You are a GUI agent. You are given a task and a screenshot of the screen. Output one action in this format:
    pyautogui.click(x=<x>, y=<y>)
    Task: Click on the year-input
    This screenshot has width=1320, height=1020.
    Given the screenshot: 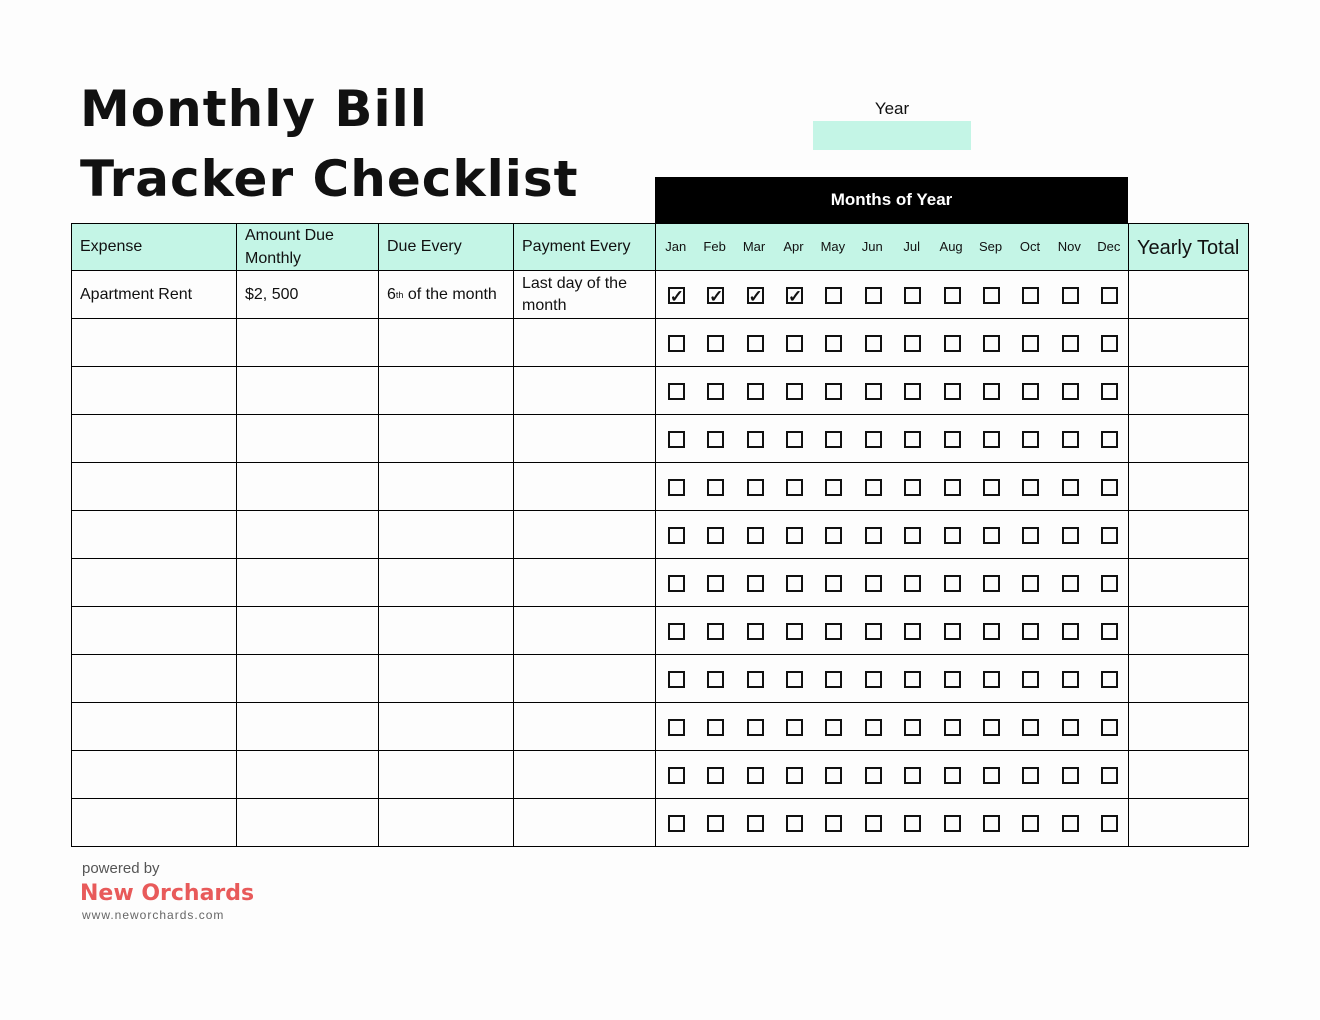 What is the action you would take?
    pyautogui.click(x=892, y=135)
    